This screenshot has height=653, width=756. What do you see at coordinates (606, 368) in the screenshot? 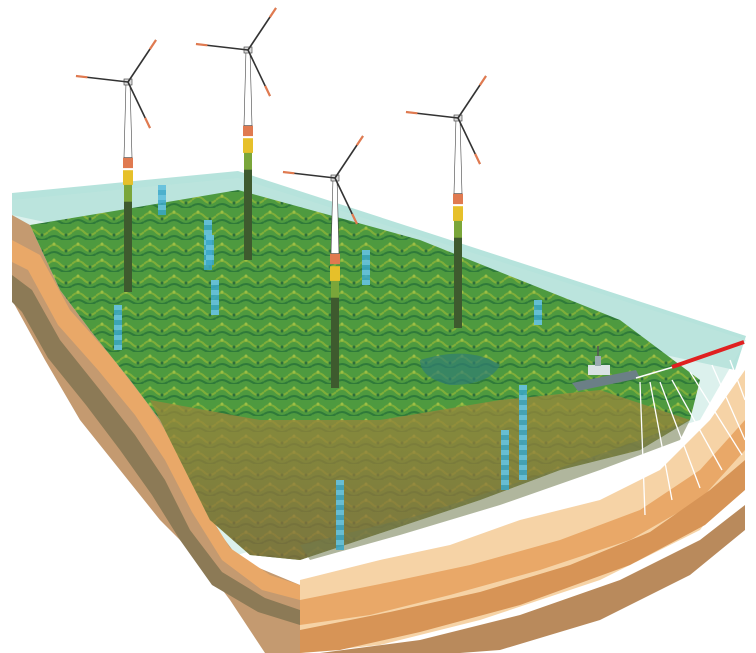
I see `survey-vessel-icon` at bounding box center [606, 368].